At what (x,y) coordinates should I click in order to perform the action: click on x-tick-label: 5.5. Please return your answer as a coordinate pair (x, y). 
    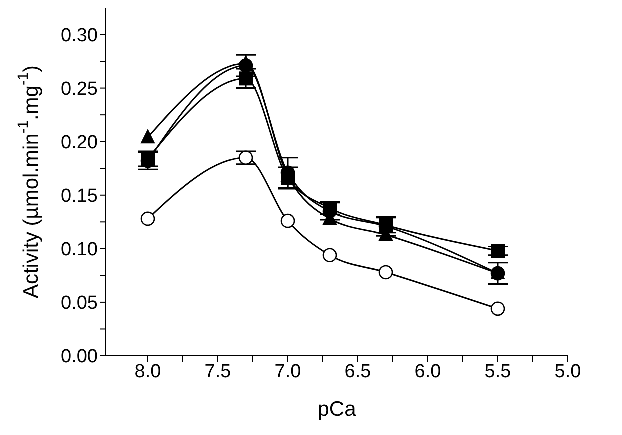
    Looking at the image, I should click on (498, 371).